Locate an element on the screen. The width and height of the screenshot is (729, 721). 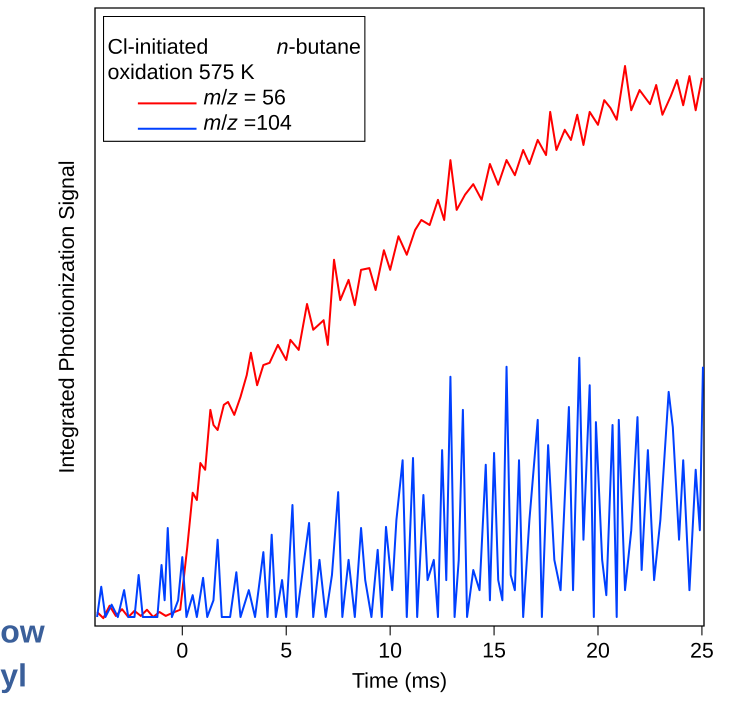
legend-label: m/z = 56 is located at coordinates (244, 96).